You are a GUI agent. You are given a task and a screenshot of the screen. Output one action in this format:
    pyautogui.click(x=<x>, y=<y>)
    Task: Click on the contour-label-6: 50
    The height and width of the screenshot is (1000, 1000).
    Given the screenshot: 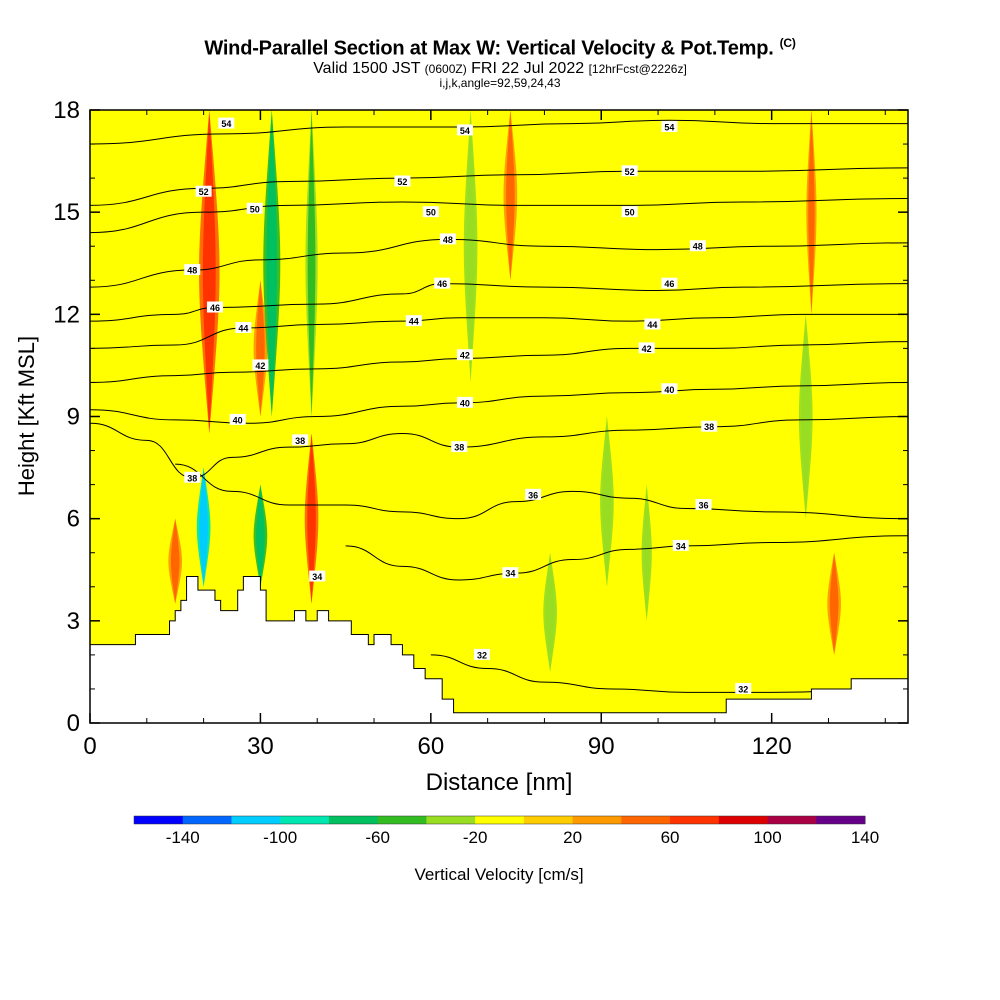 What is the action you would take?
    pyautogui.click(x=255, y=209)
    